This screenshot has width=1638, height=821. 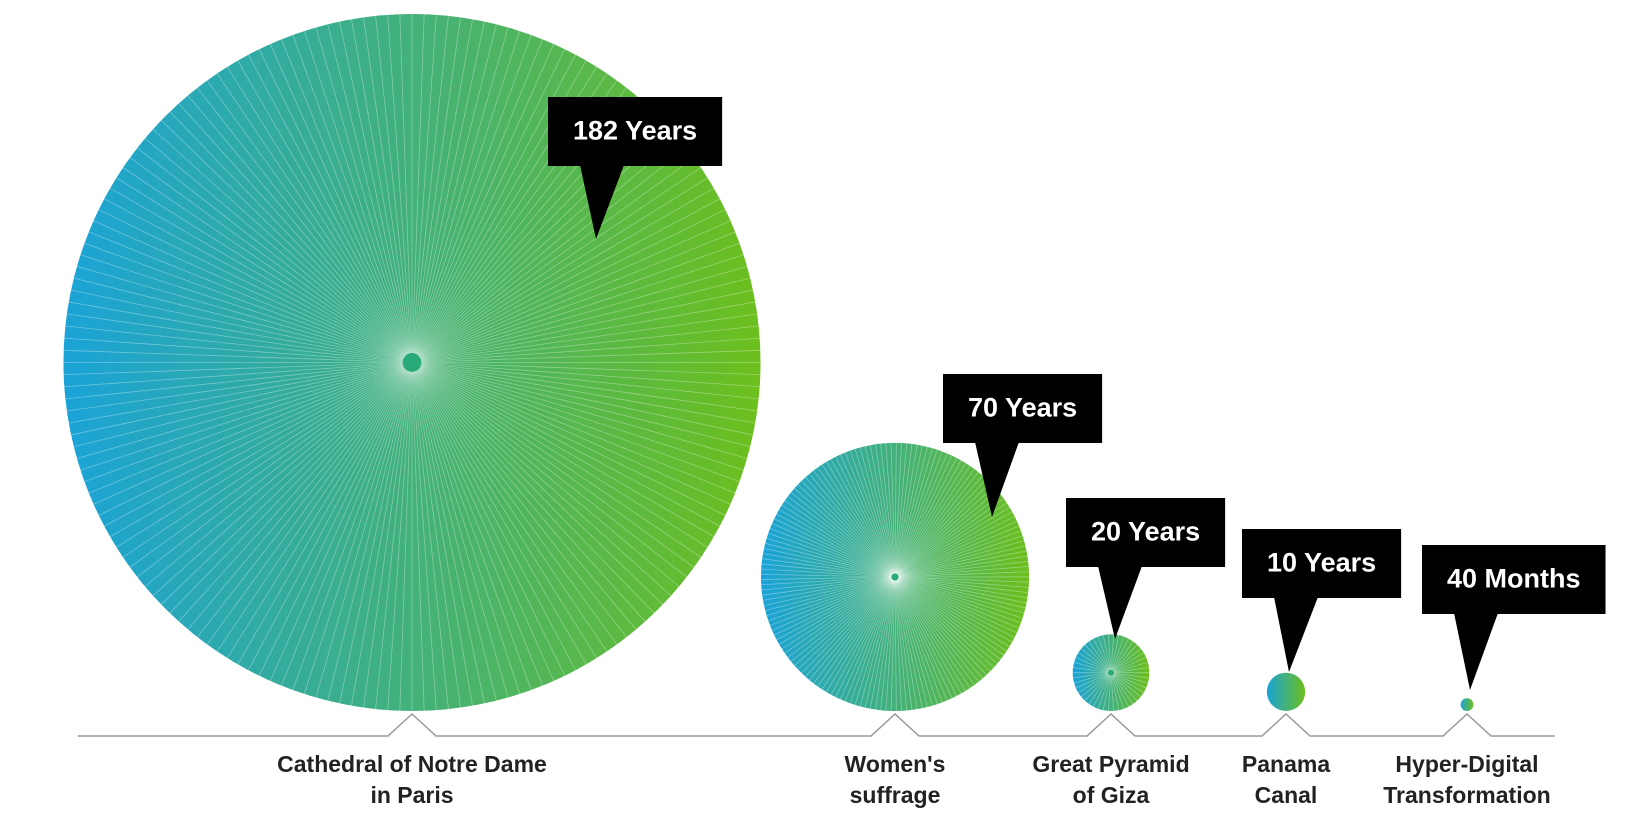 What do you see at coordinates (895, 764) in the screenshot?
I see `category-label: Women's` at bounding box center [895, 764].